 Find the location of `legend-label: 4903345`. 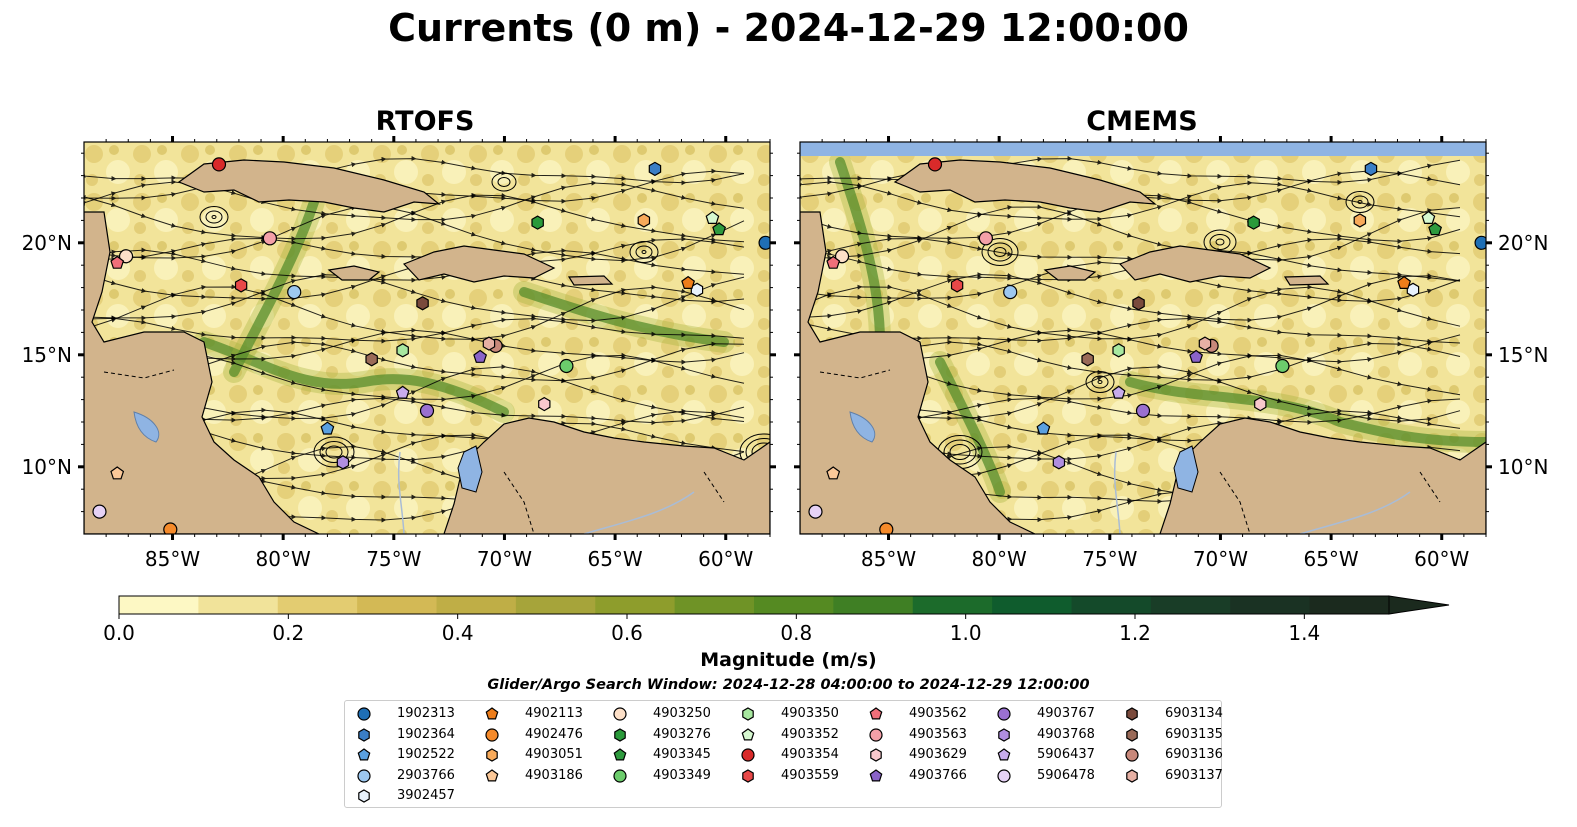

legend-label: 4903345 is located at coordinates (682, 754).